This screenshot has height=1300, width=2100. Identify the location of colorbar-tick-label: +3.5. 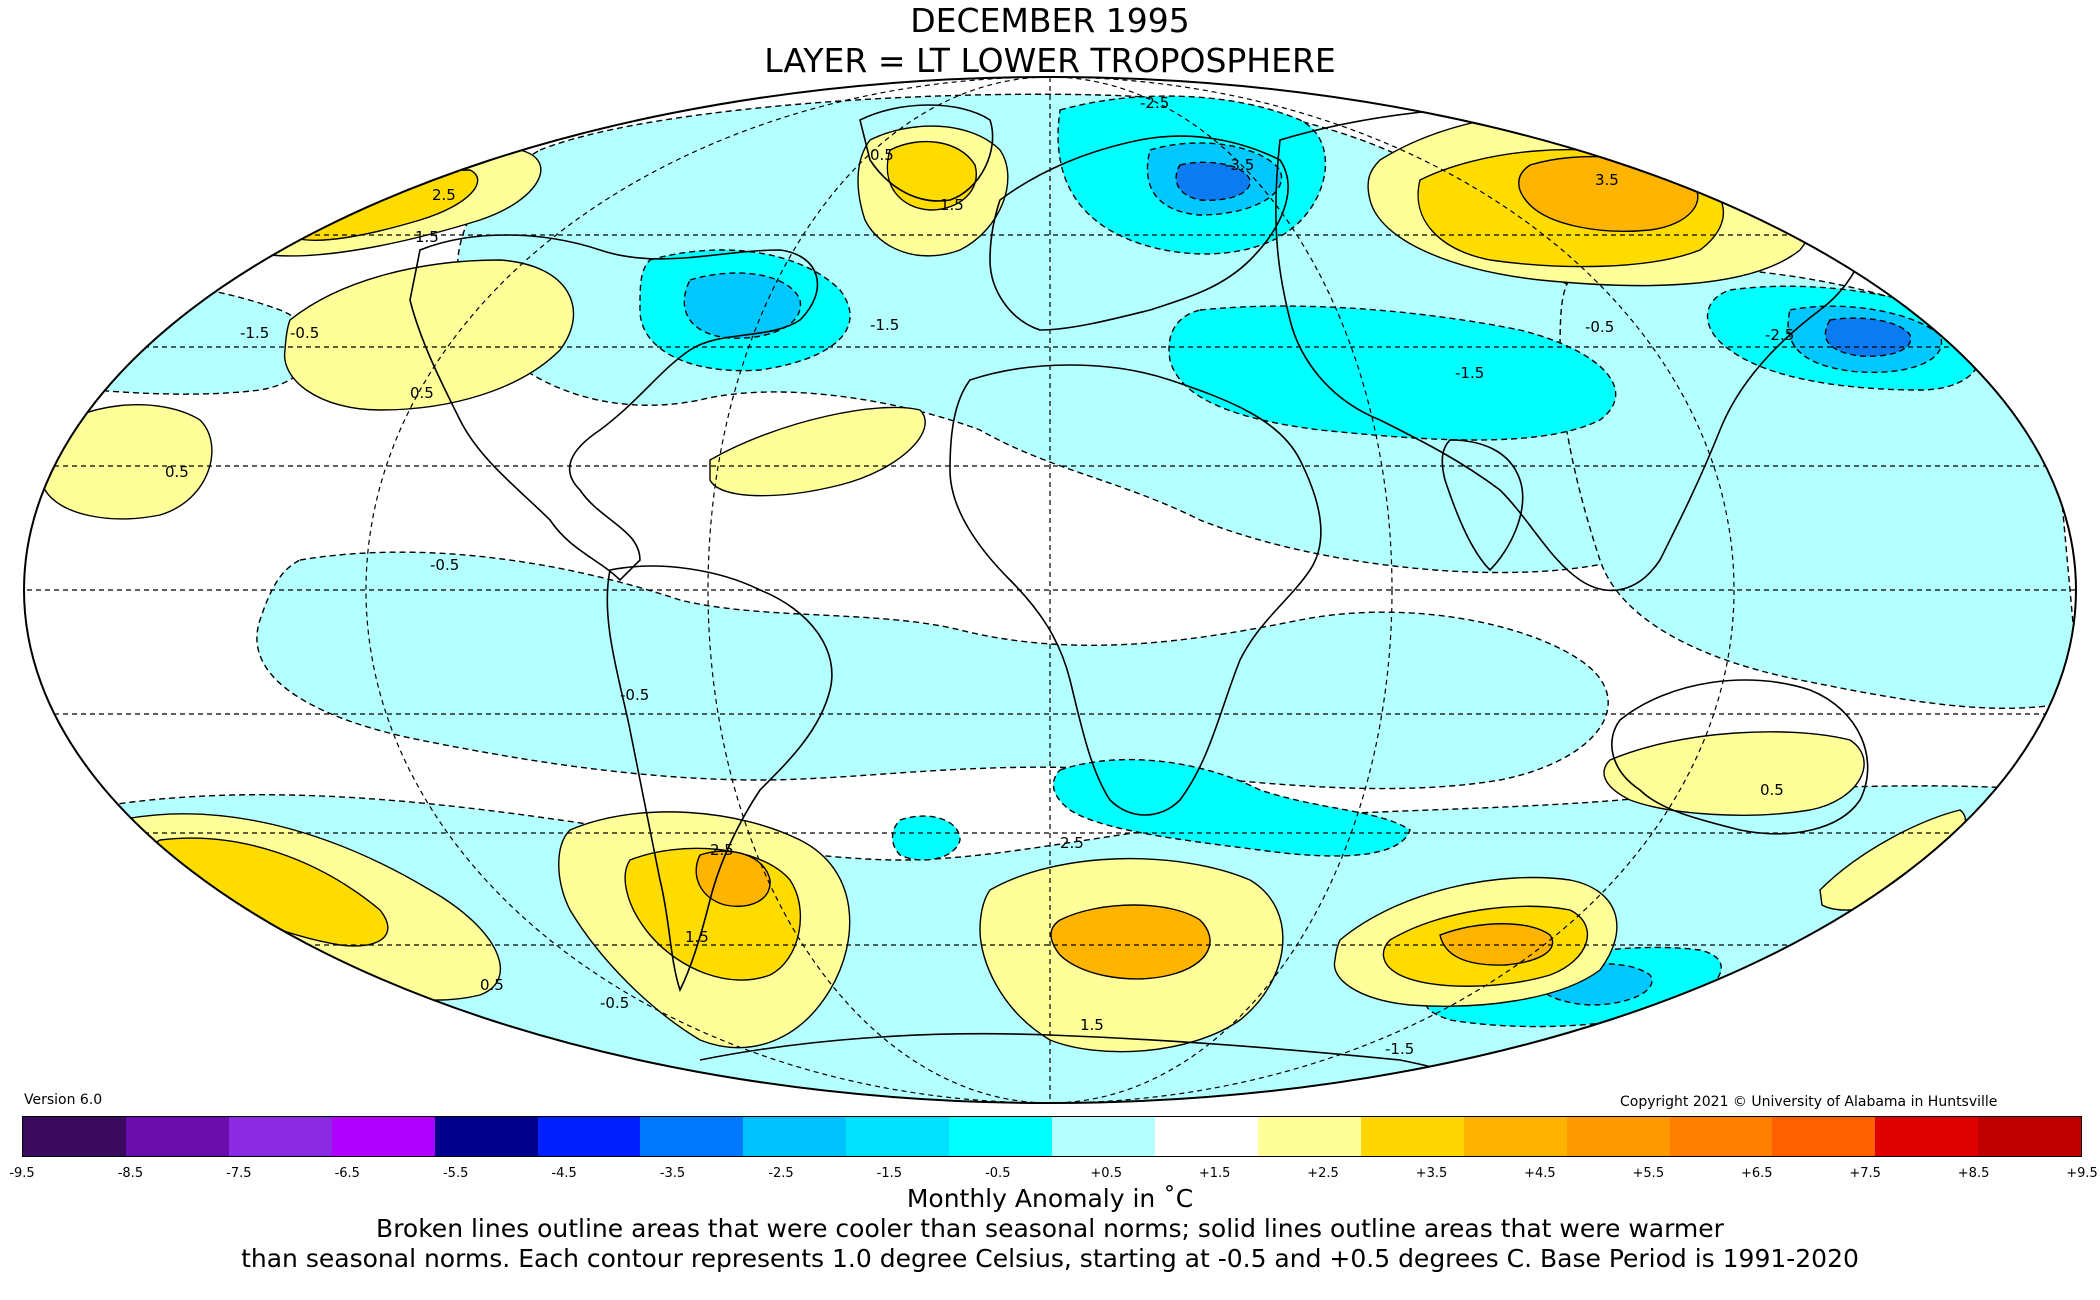
(1431, 1173).